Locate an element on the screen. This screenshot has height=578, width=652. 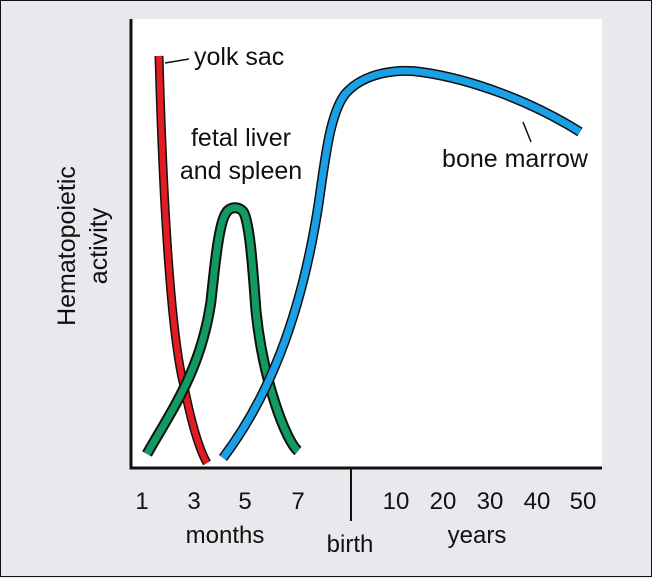
series-yolk-sac is located at coordinates (182, 260).